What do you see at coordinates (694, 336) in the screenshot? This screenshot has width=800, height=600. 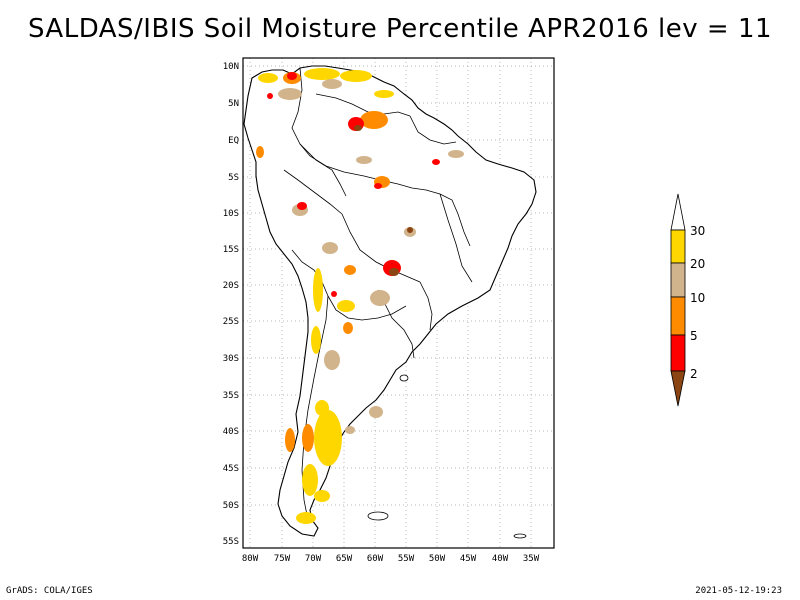 I see `colorbar-label: 5` at bounding box center [694, 336].